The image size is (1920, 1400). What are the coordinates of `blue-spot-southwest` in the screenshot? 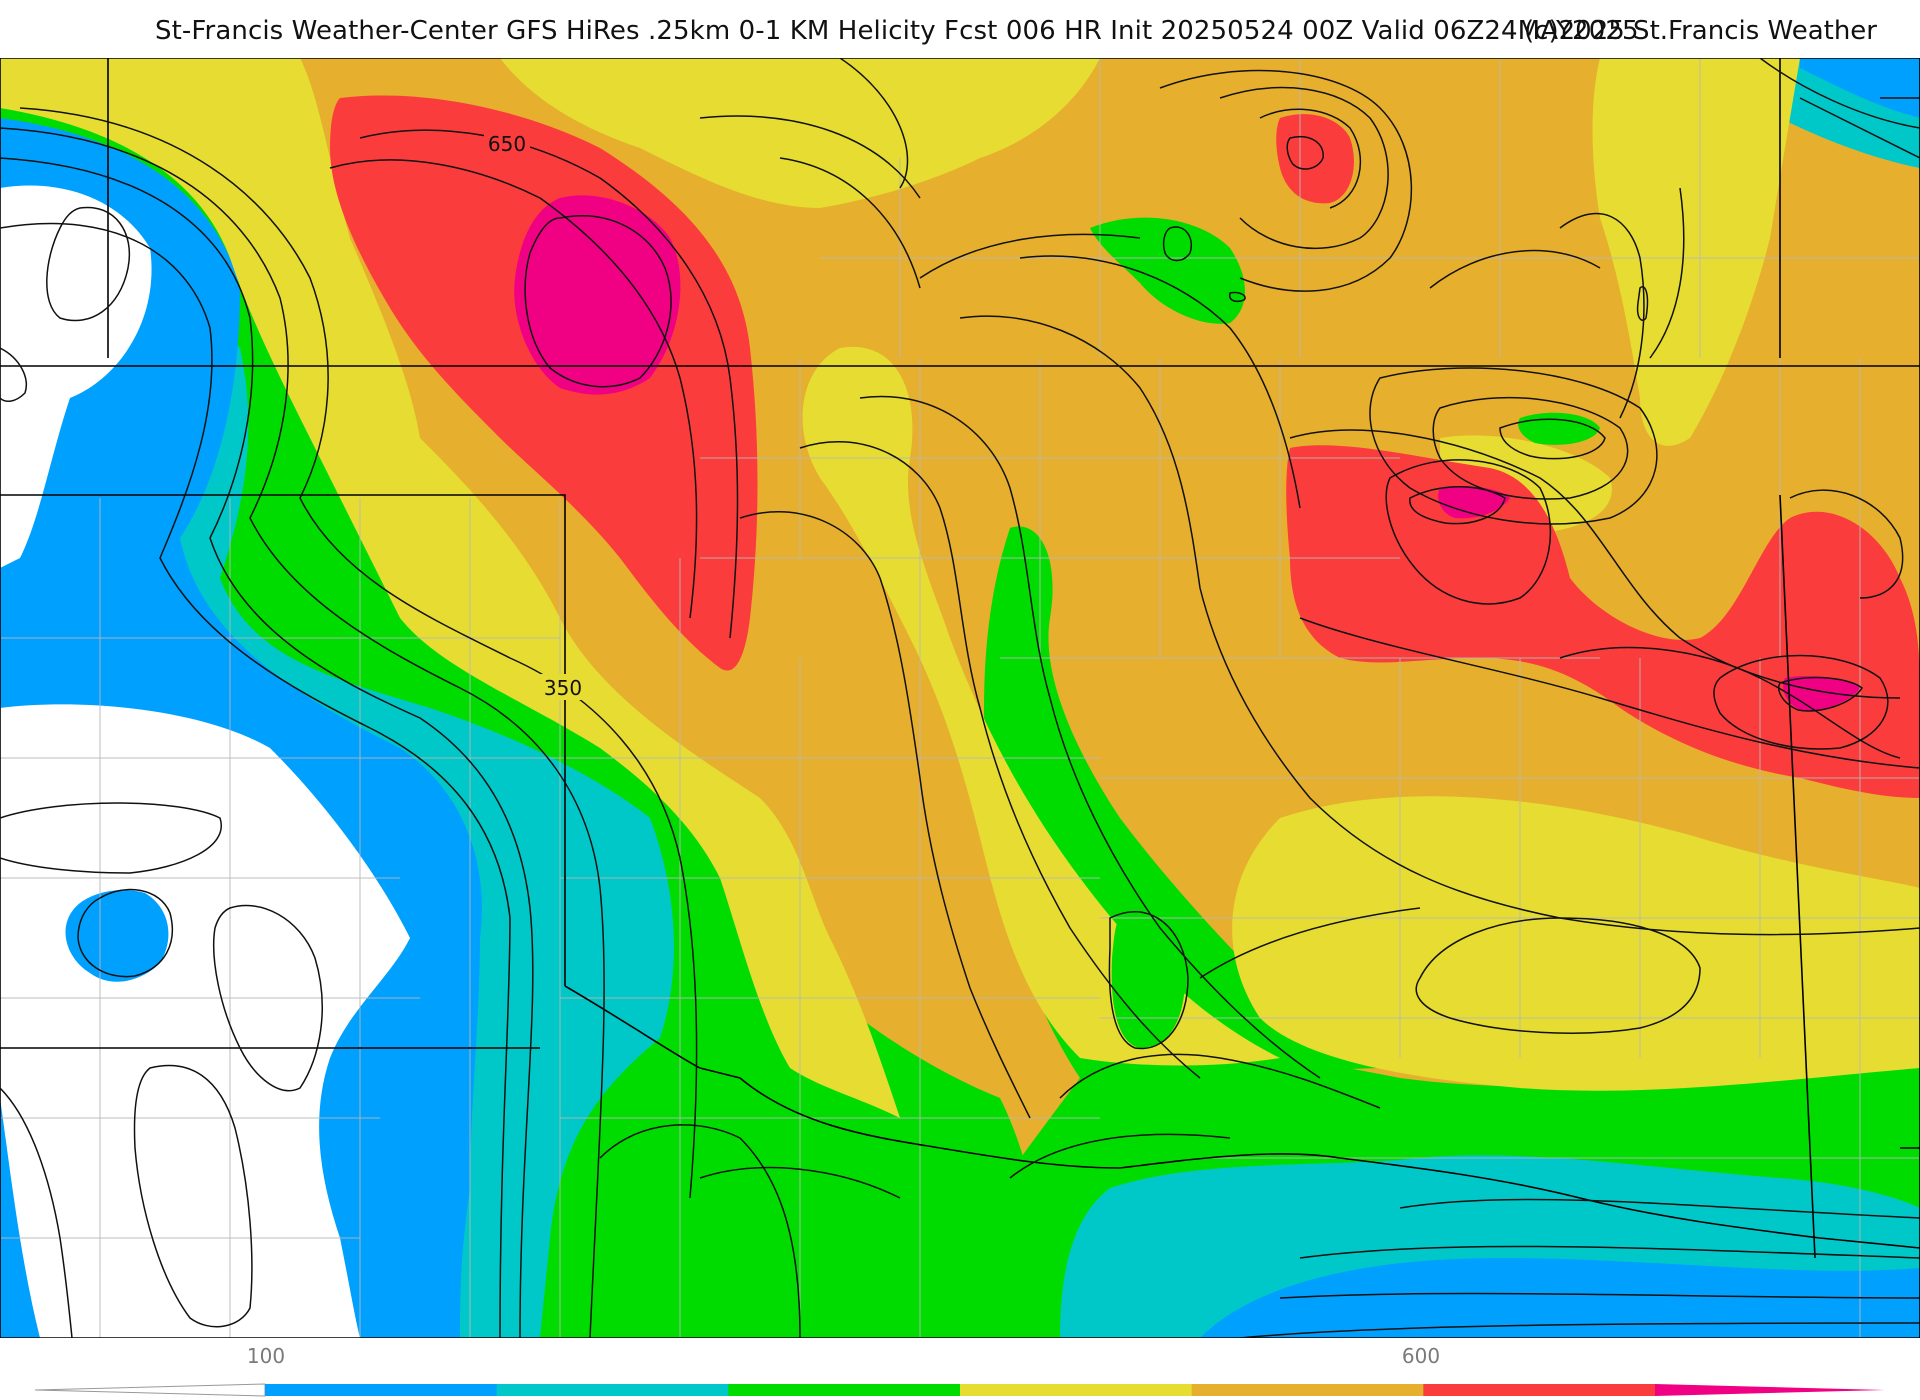 It's located at (117, 936).